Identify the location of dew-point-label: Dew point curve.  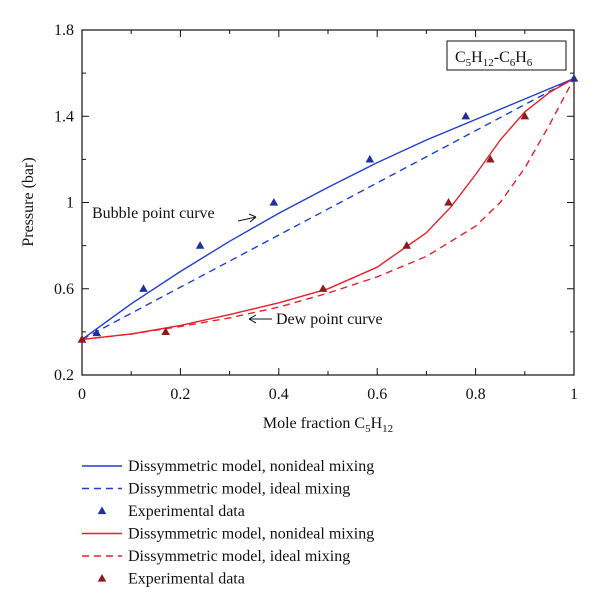
(329, 319).